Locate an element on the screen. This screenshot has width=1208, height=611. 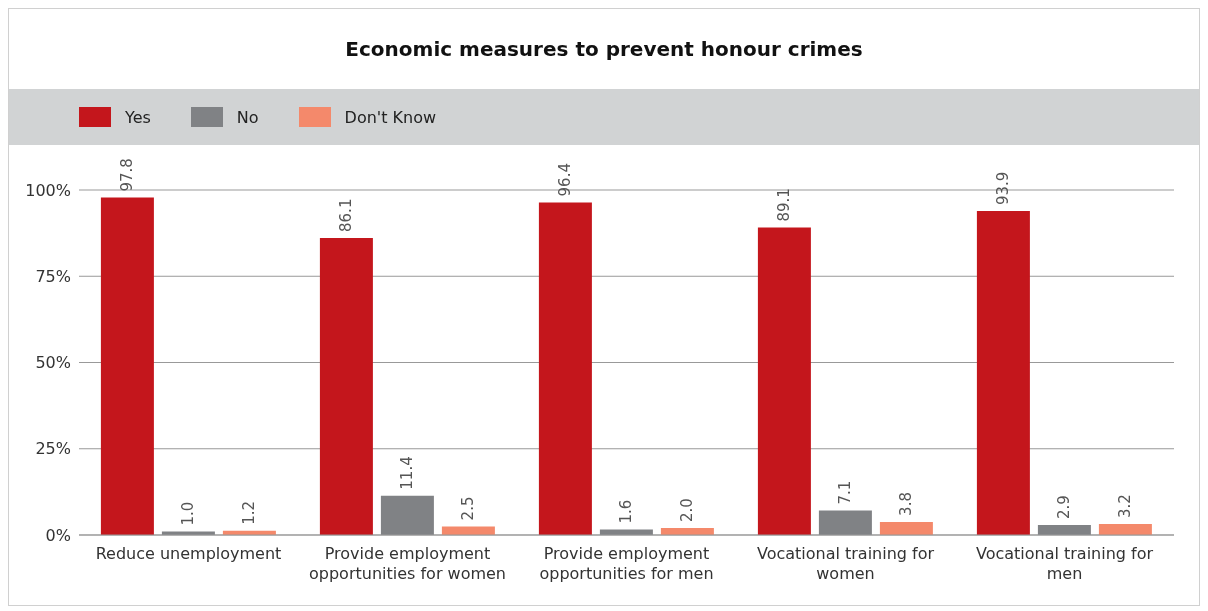
data-label: 7.1 is located at coordinates (845, 492).